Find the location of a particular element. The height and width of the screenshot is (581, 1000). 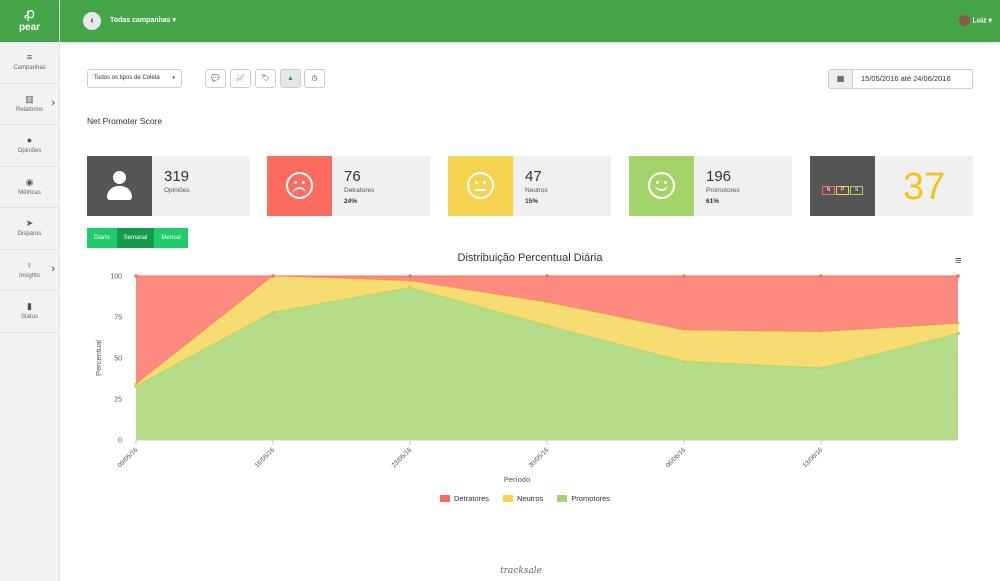

y-tick-label: 100 is located at coordinates (116, 277).